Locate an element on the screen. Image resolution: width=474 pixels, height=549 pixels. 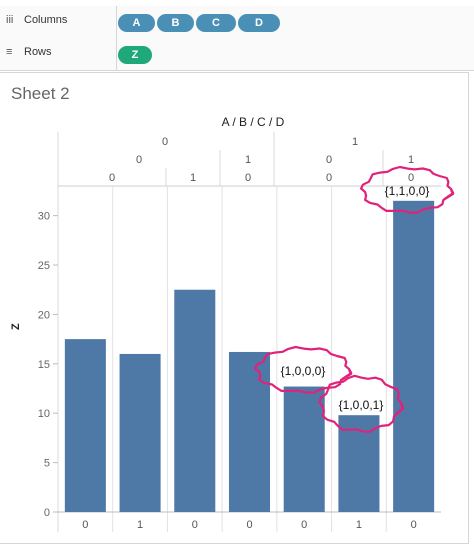
y-tick-label: 5 is located at coordinates (47, 464).